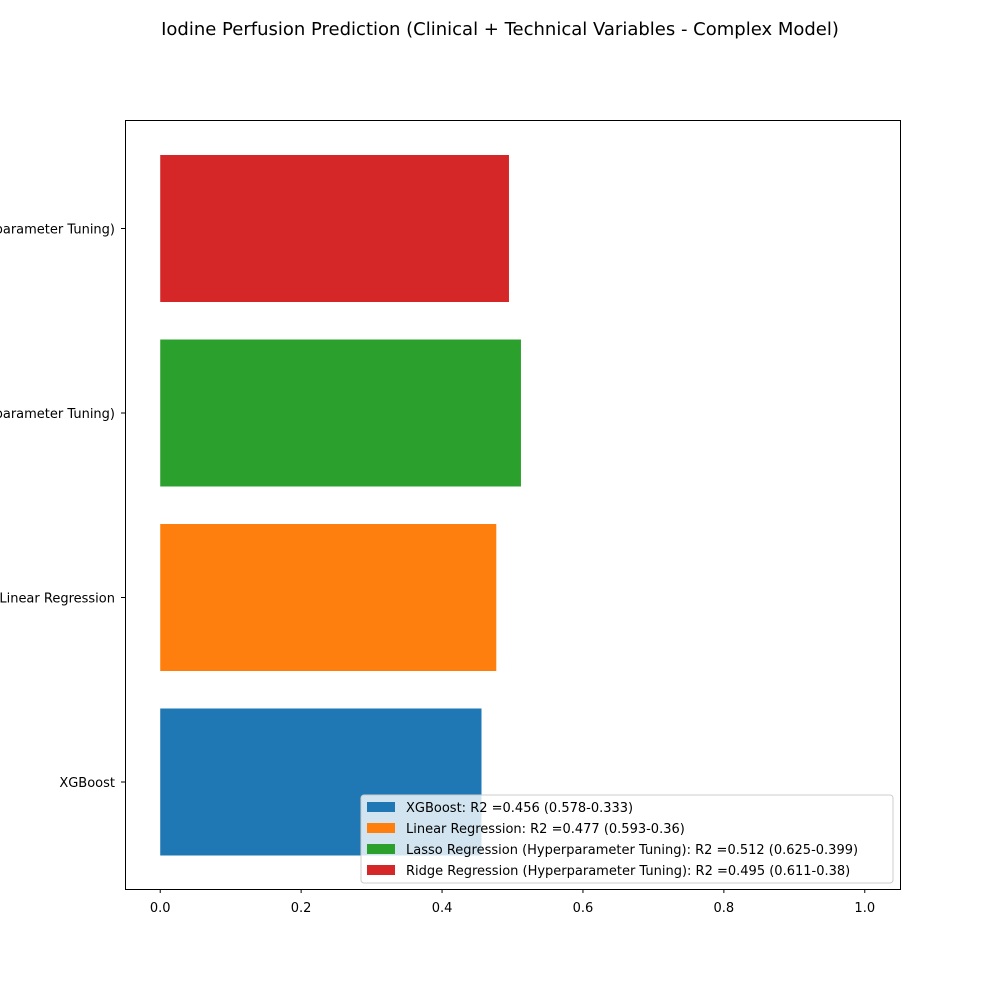 This screenshot has height=1000, width=1000. Describe the element at coordinates (87, 783) in the screenshot. I see `y-tick-label: XGBoost` at that location.